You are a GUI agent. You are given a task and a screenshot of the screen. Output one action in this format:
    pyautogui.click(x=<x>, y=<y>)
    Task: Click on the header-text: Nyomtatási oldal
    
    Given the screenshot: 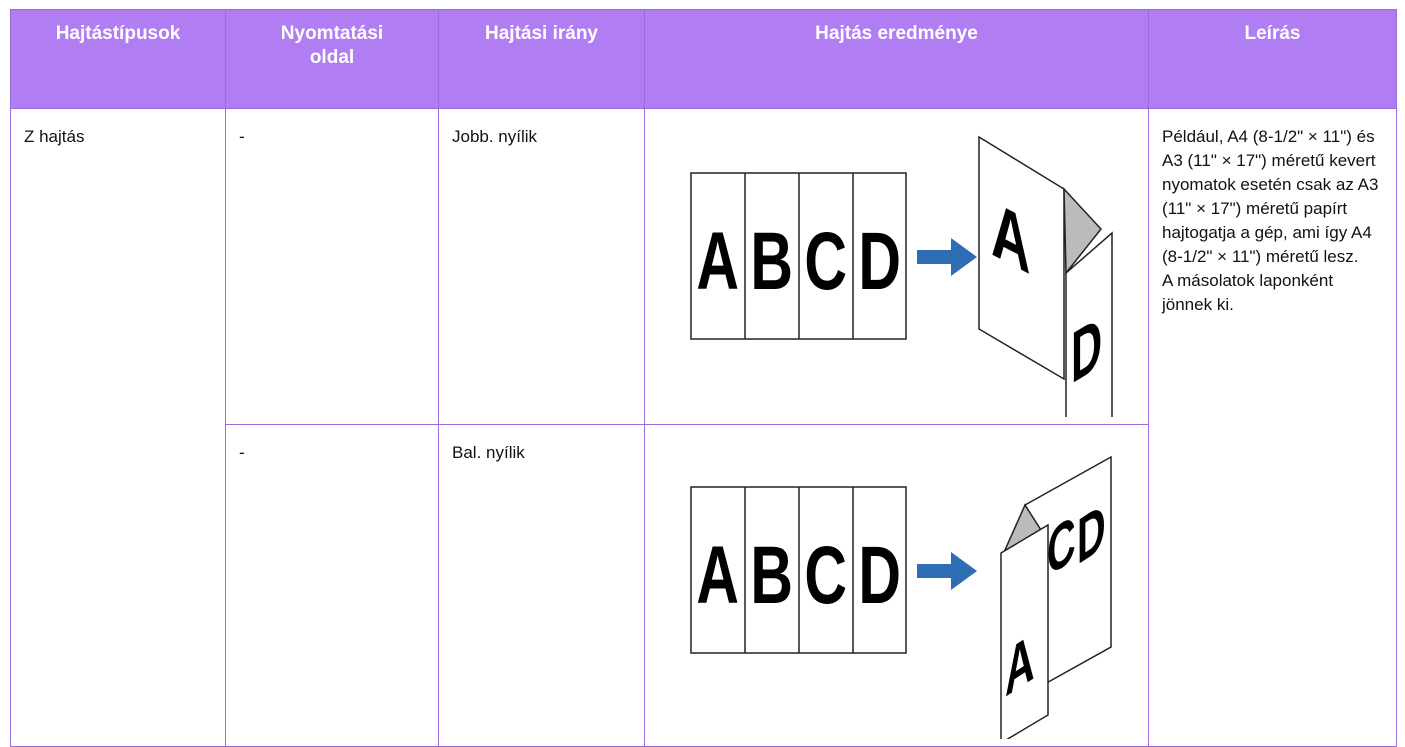 What is the action you would take?
    pyautogui.click(x=332, y=45)
    